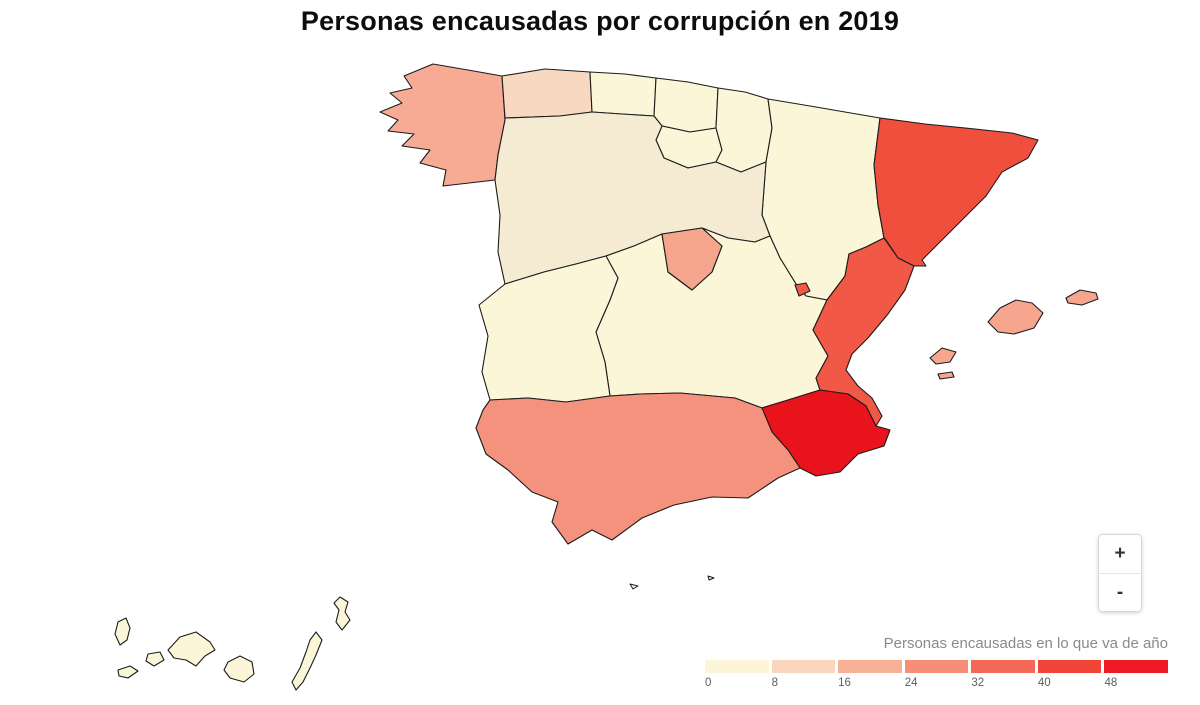 The width and height of the screenshot is (1200, 705). Describe the element at coordinates (239, 669) in the screenshot. I see `region-canarias-gran-canaria` at that location.